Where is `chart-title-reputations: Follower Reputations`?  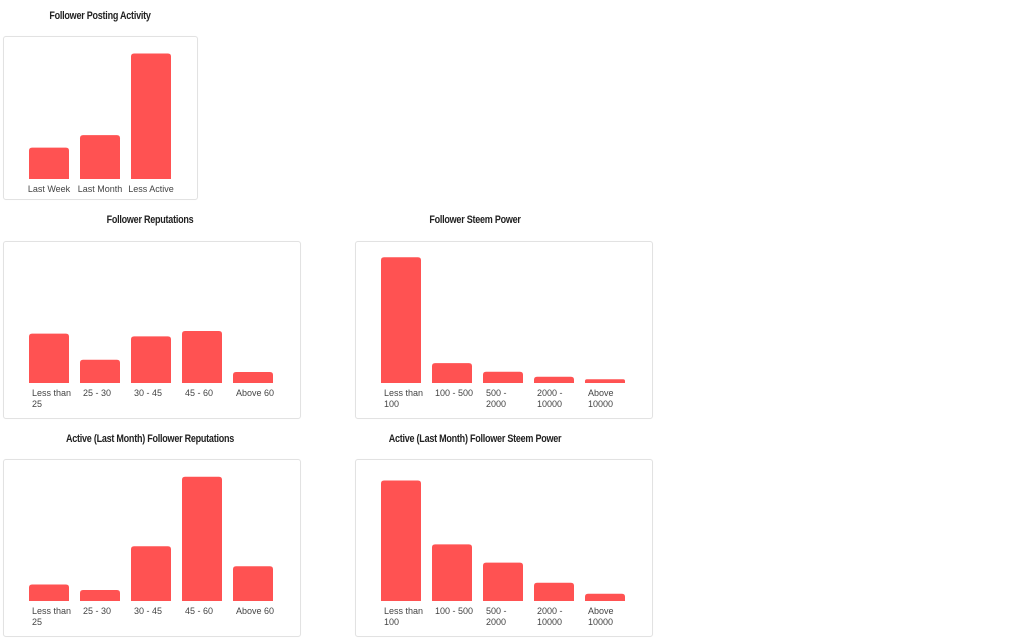 chart-title-reputations: Follower Reputations is located at coordinates (150, 220).